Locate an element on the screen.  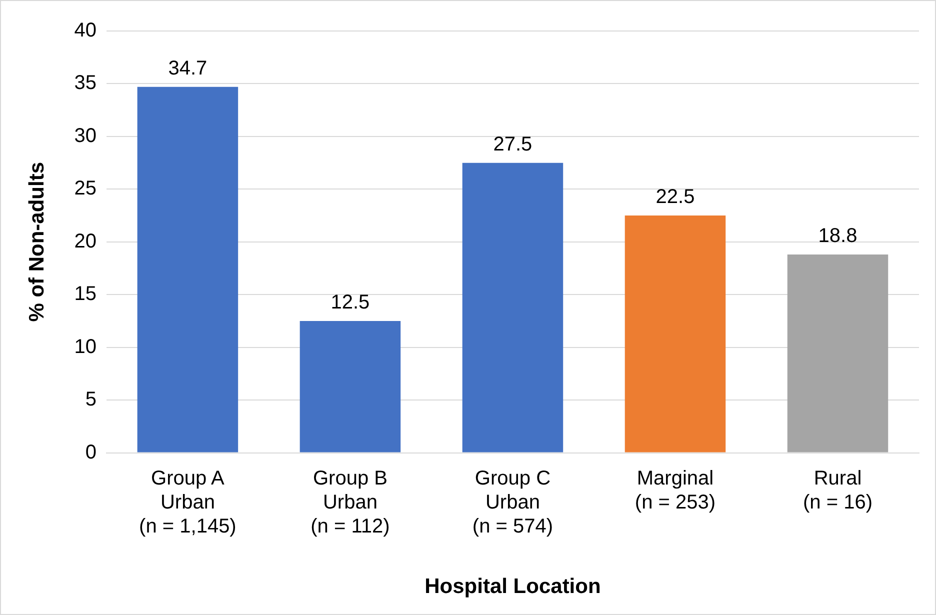
x-axis-title: Hospital Location is located at coordinates (512, 586).